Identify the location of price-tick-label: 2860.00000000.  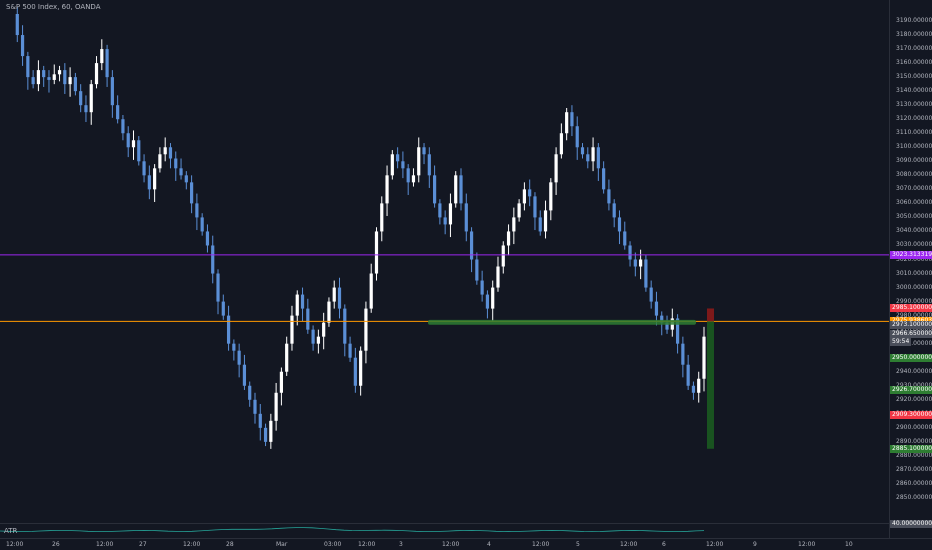
(914, 483).